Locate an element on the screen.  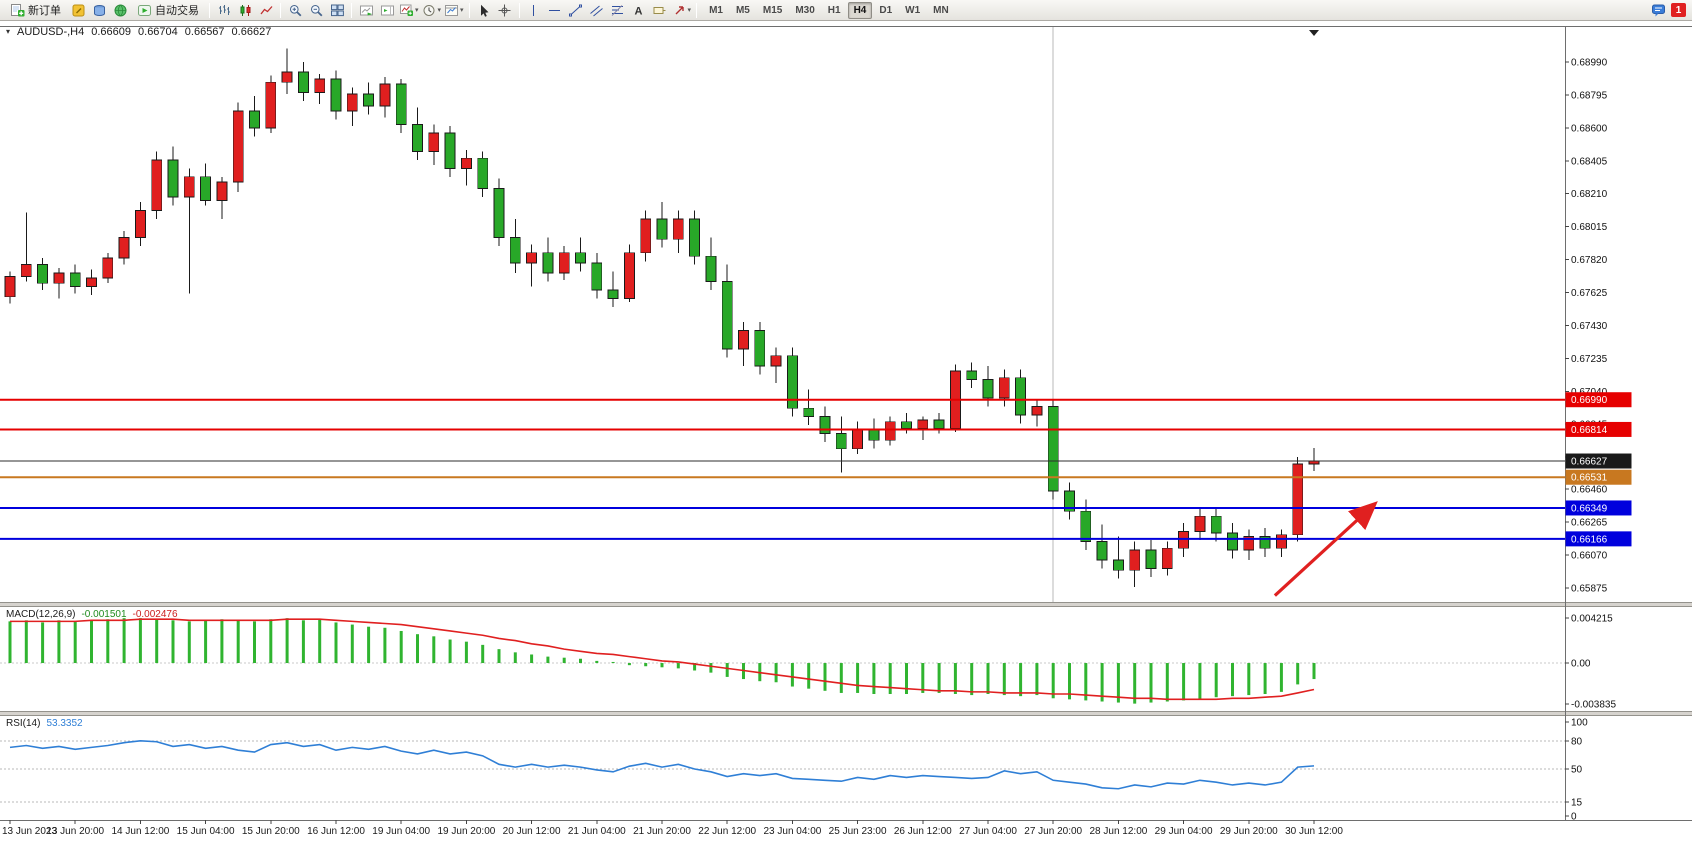
tile-windows-icon is located at coordinates (337, 10).